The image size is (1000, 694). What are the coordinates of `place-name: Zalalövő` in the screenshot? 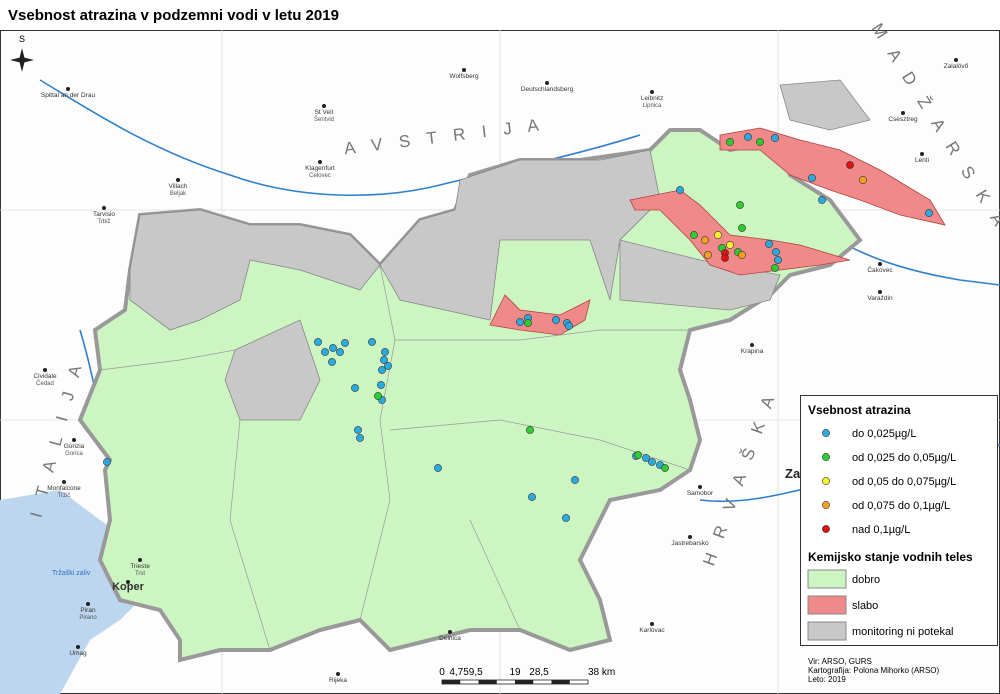 It's located at (956, 66).